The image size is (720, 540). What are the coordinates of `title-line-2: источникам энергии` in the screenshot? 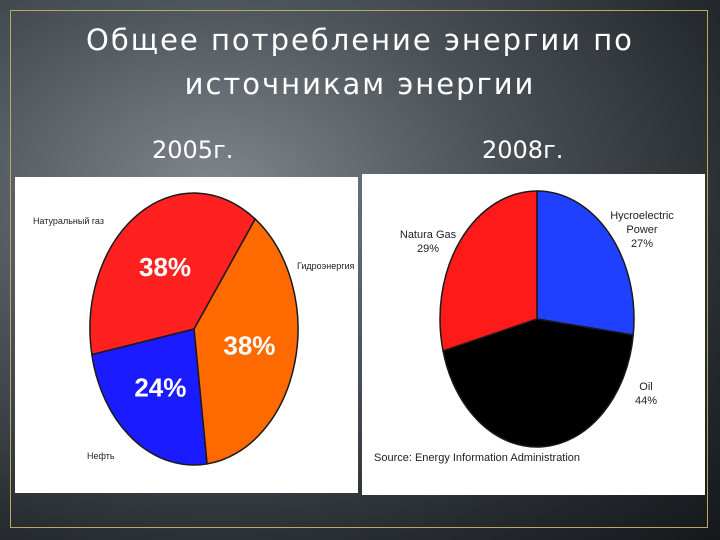 It's located at (360, 84).